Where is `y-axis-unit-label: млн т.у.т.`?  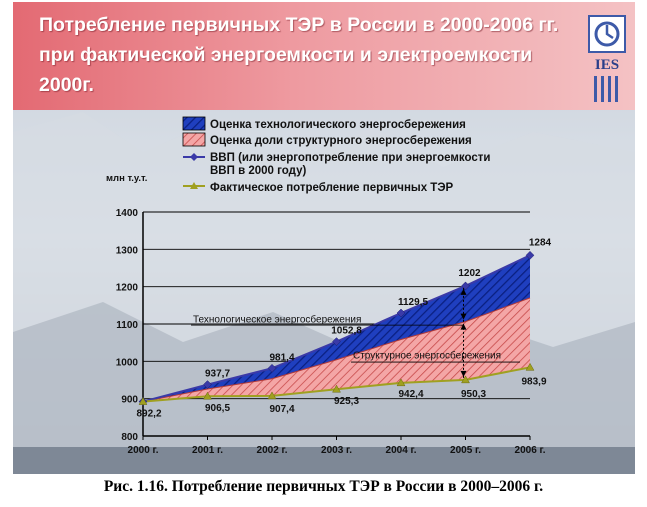
y-axis-unit-label: млн т.у.т. is located at coordinates (127, 178).